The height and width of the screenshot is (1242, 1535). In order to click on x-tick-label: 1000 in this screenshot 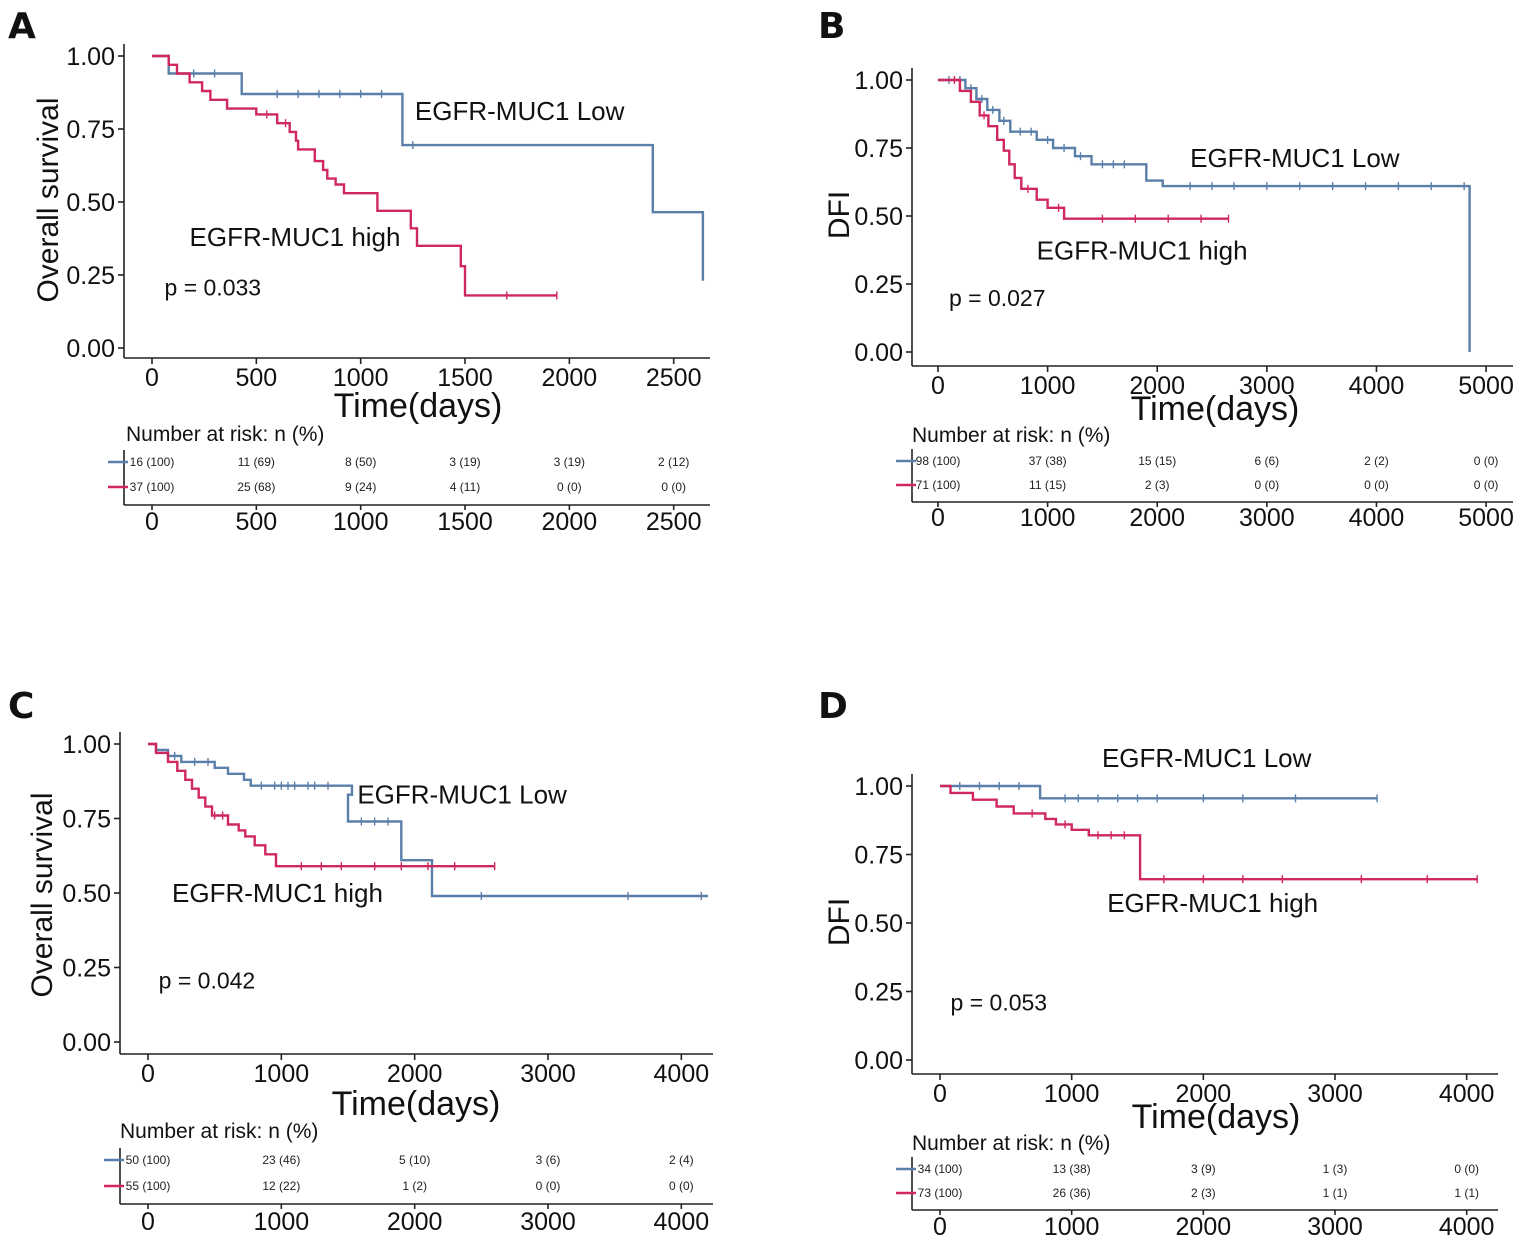, I will do `click(361, 378)`.